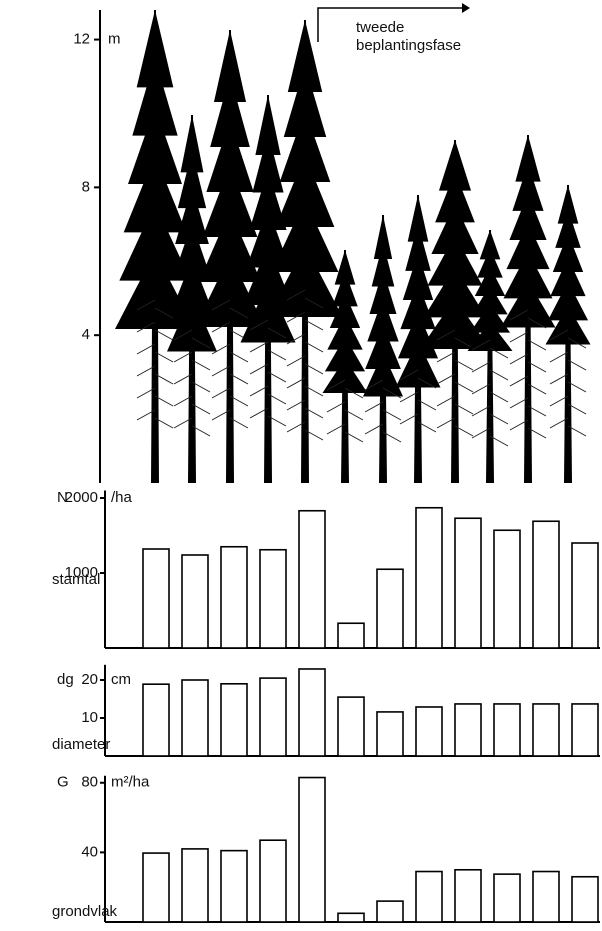 This screenshot has width=602, height=931. What do you see at coordinates (490, 356) in the screenshot?
I see `tree-trunk` at bounding box center [490, 356].